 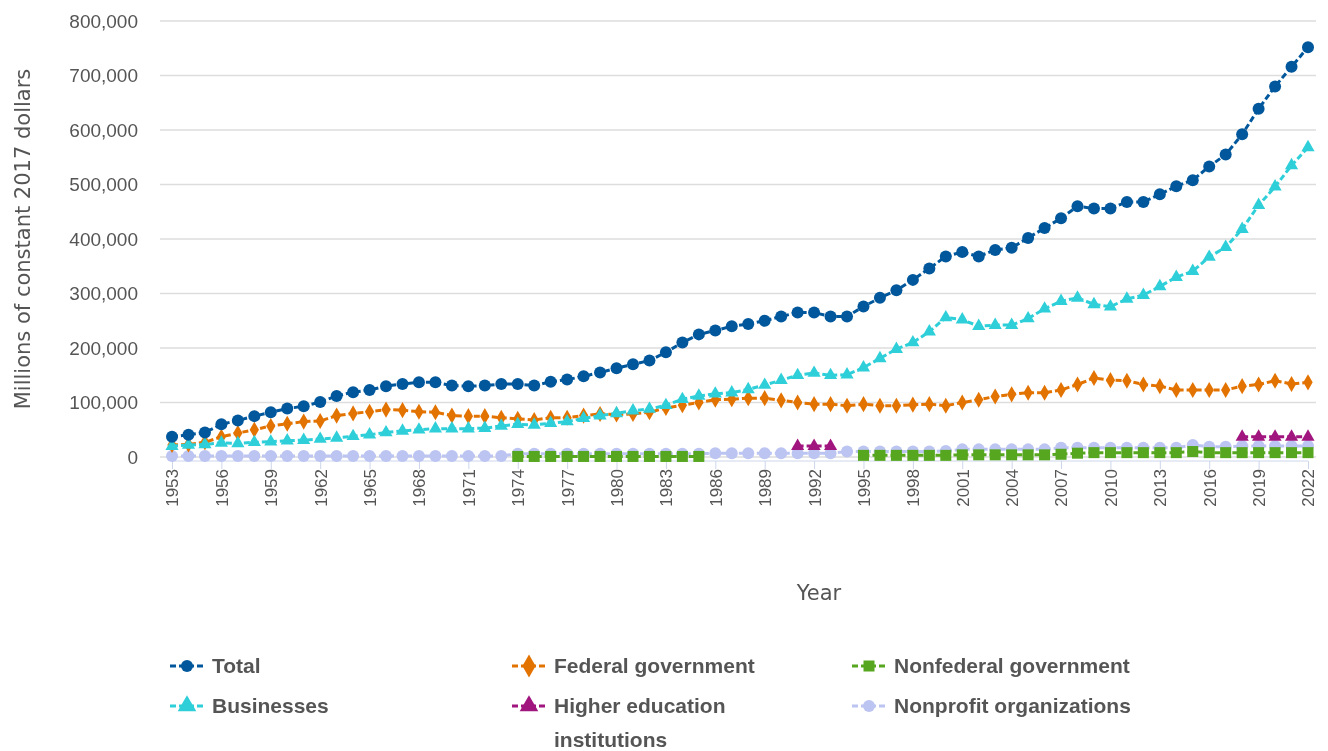 I want to click on legend-label: Total, so click(x=236, y=665).